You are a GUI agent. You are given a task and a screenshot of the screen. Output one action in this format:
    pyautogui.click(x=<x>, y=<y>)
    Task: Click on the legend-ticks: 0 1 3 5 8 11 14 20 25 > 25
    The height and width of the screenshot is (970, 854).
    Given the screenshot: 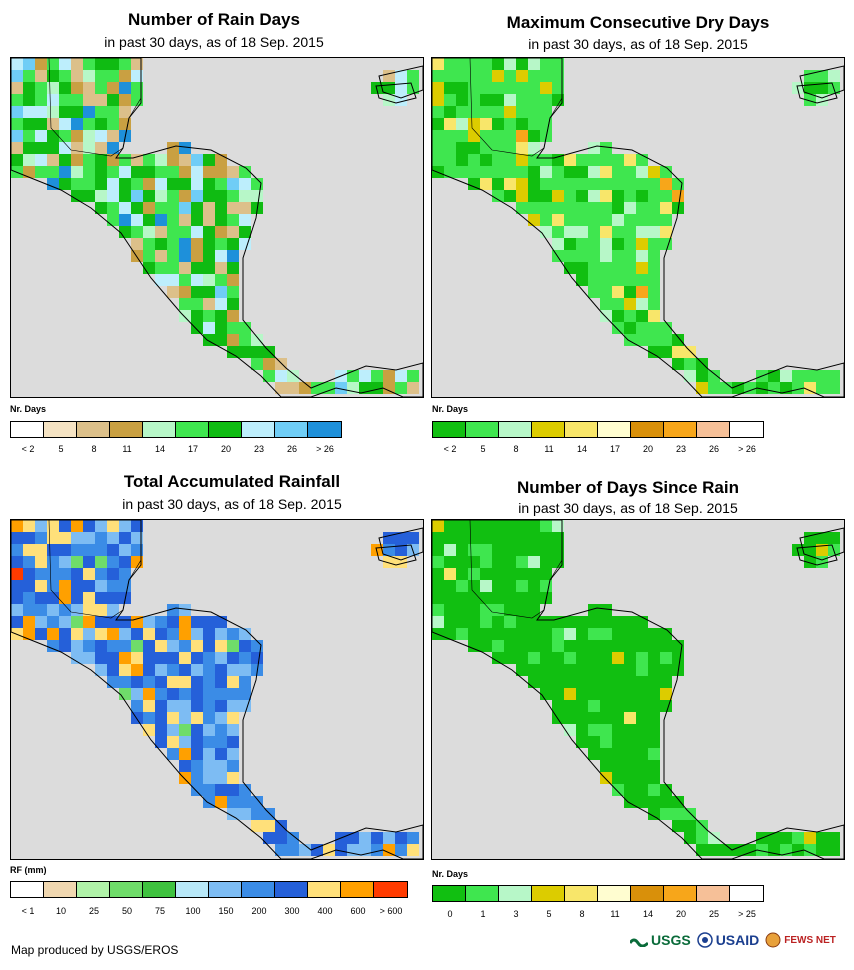 What is the action you would take?
    pyautogui.click(x=602, y=915)
    